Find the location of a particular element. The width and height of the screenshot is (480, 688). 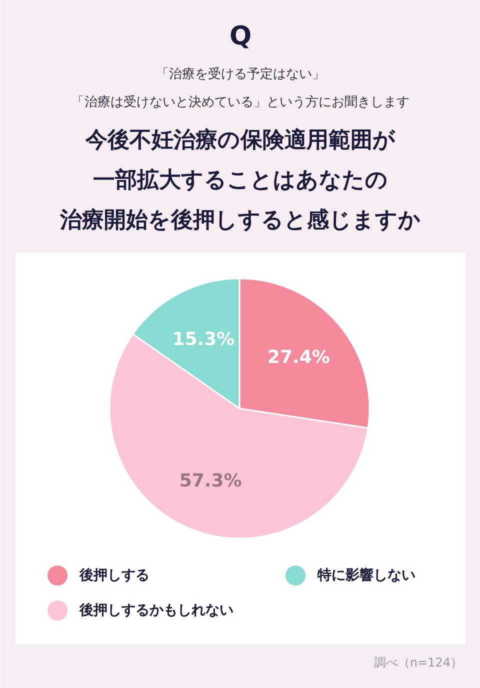

text: 調べ（n=124） is located at coordinates (418, 663).